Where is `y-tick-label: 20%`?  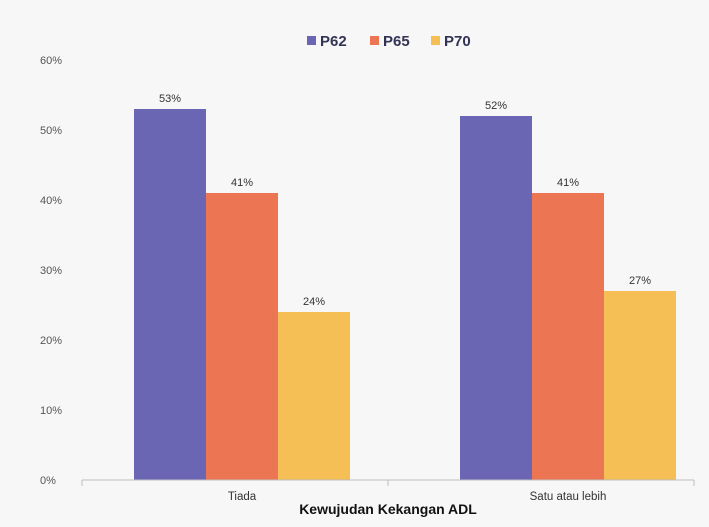 y-tick-label: 20% is located at coordinates (51, 341).